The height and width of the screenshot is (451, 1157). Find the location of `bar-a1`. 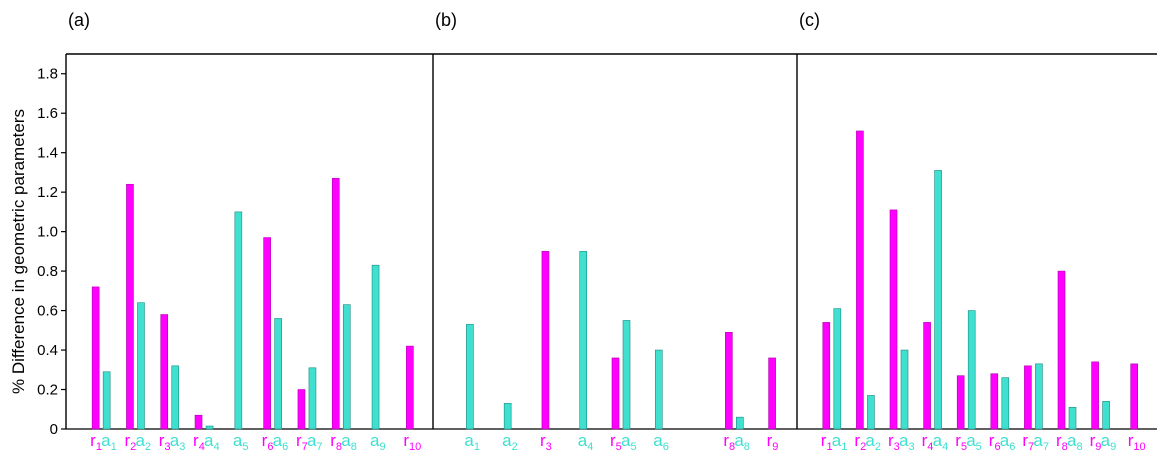

bar-a1 is located at coordinates (837, 369).